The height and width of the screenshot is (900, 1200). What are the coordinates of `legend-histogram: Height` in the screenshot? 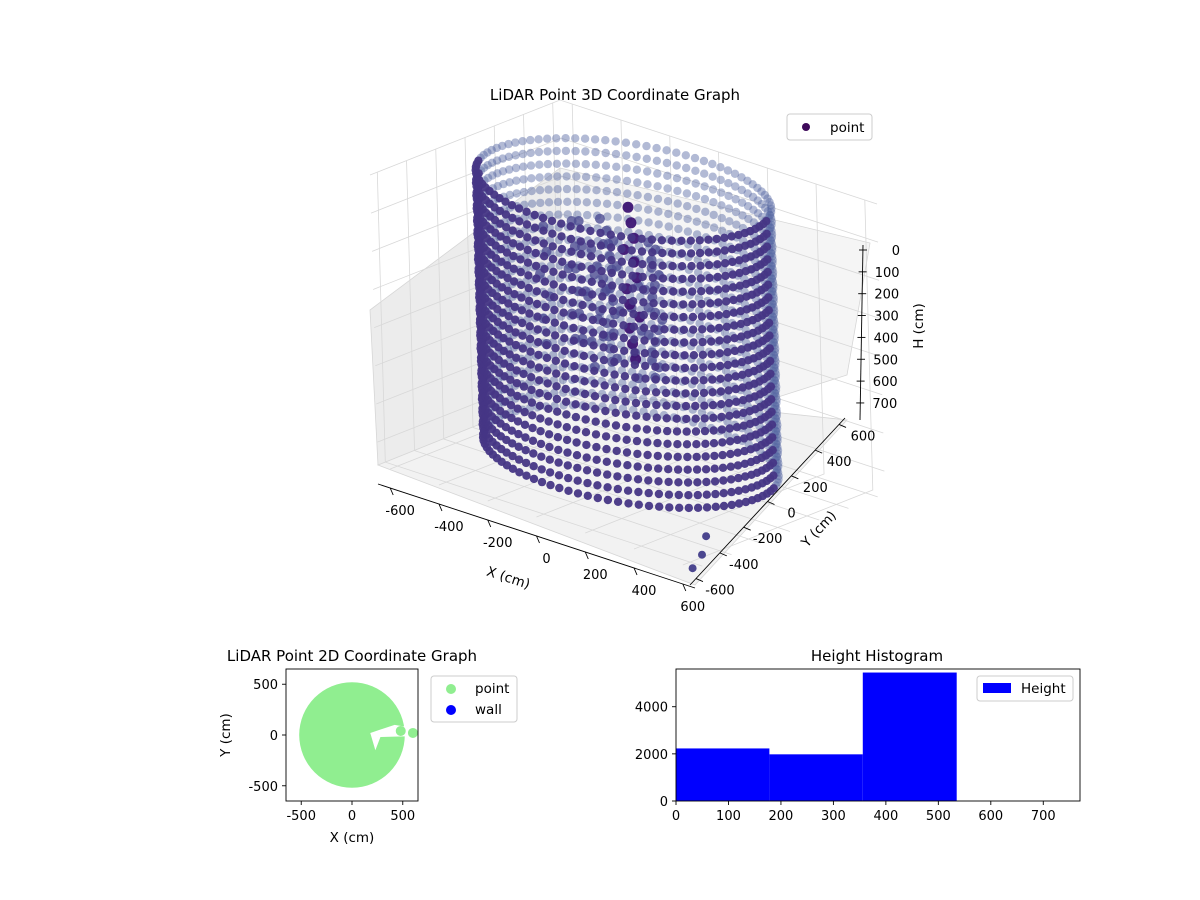 It's located at (1025, 688).